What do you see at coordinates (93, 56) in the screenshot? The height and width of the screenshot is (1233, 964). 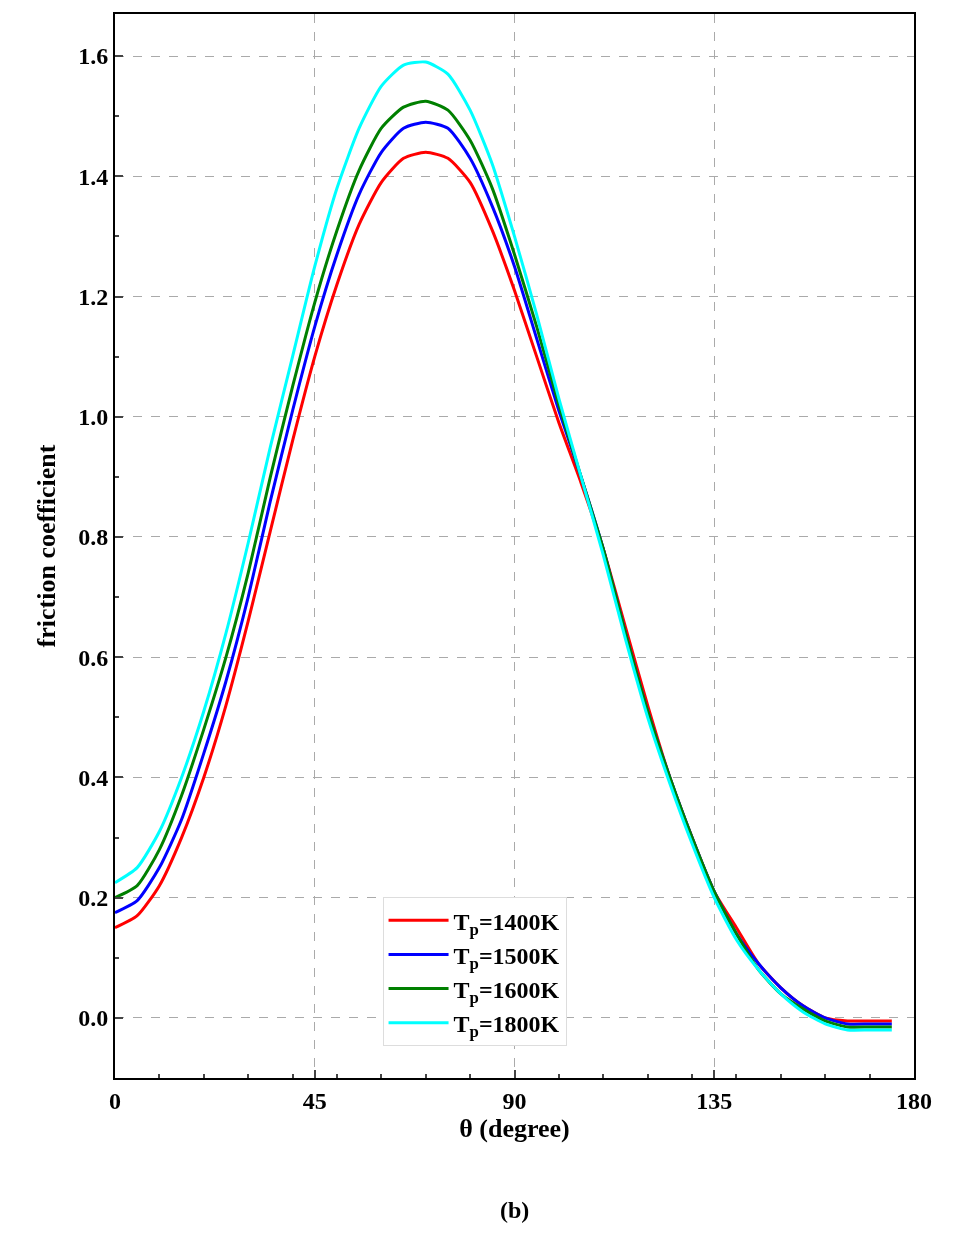 I see `y-tick-label: 1.6` at bounding box center [93, 56].